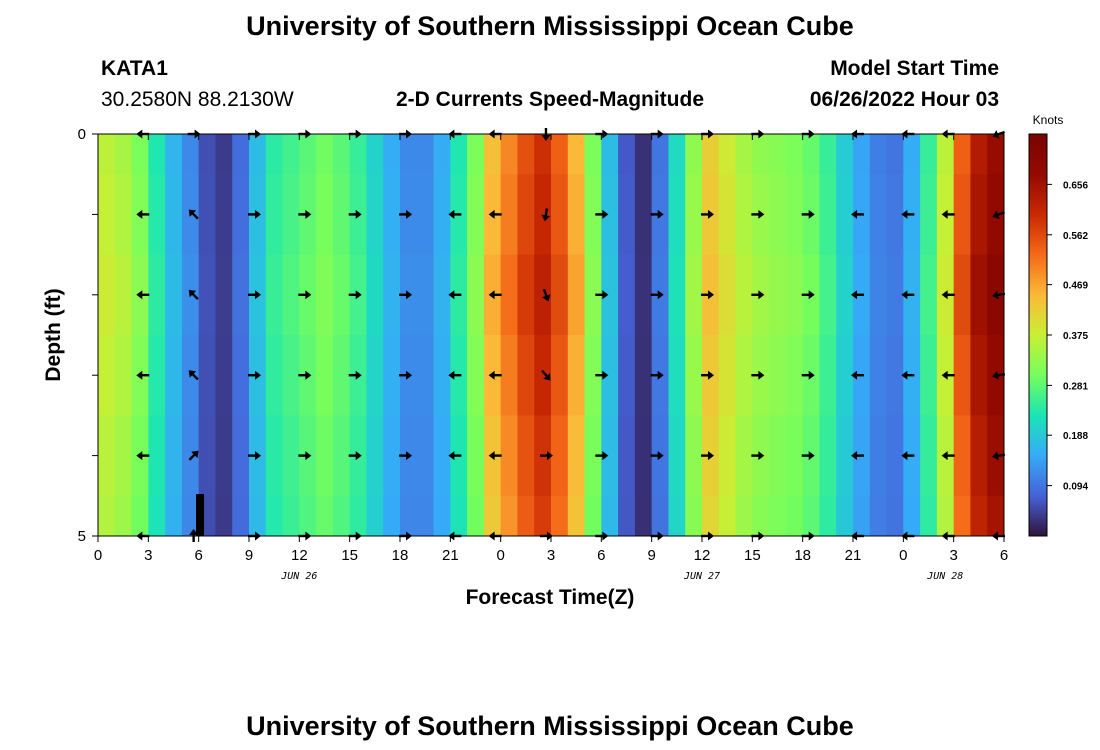  Describe the element at coordinates (500, 555) in the screenshot. I see `x-tick-label: 0` at that location.